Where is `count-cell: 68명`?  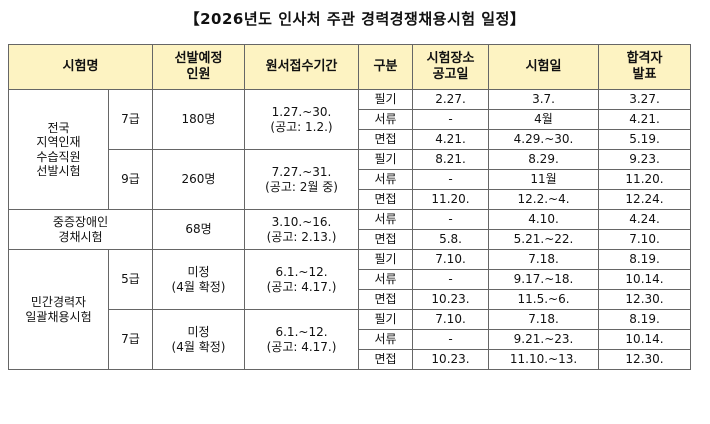
count-cell: 68명 is located at coordinates (199, 229).